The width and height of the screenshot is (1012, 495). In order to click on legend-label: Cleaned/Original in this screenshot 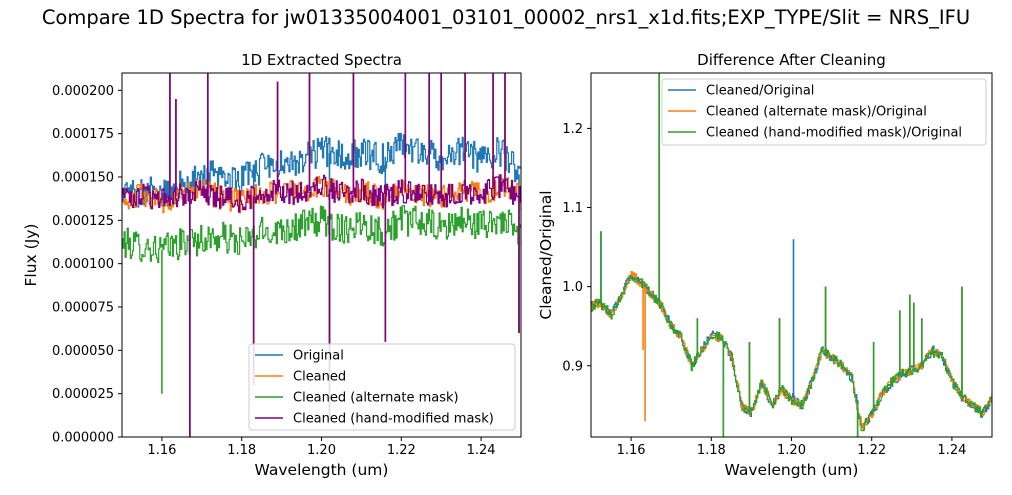, I will do `click(760, 91)`.